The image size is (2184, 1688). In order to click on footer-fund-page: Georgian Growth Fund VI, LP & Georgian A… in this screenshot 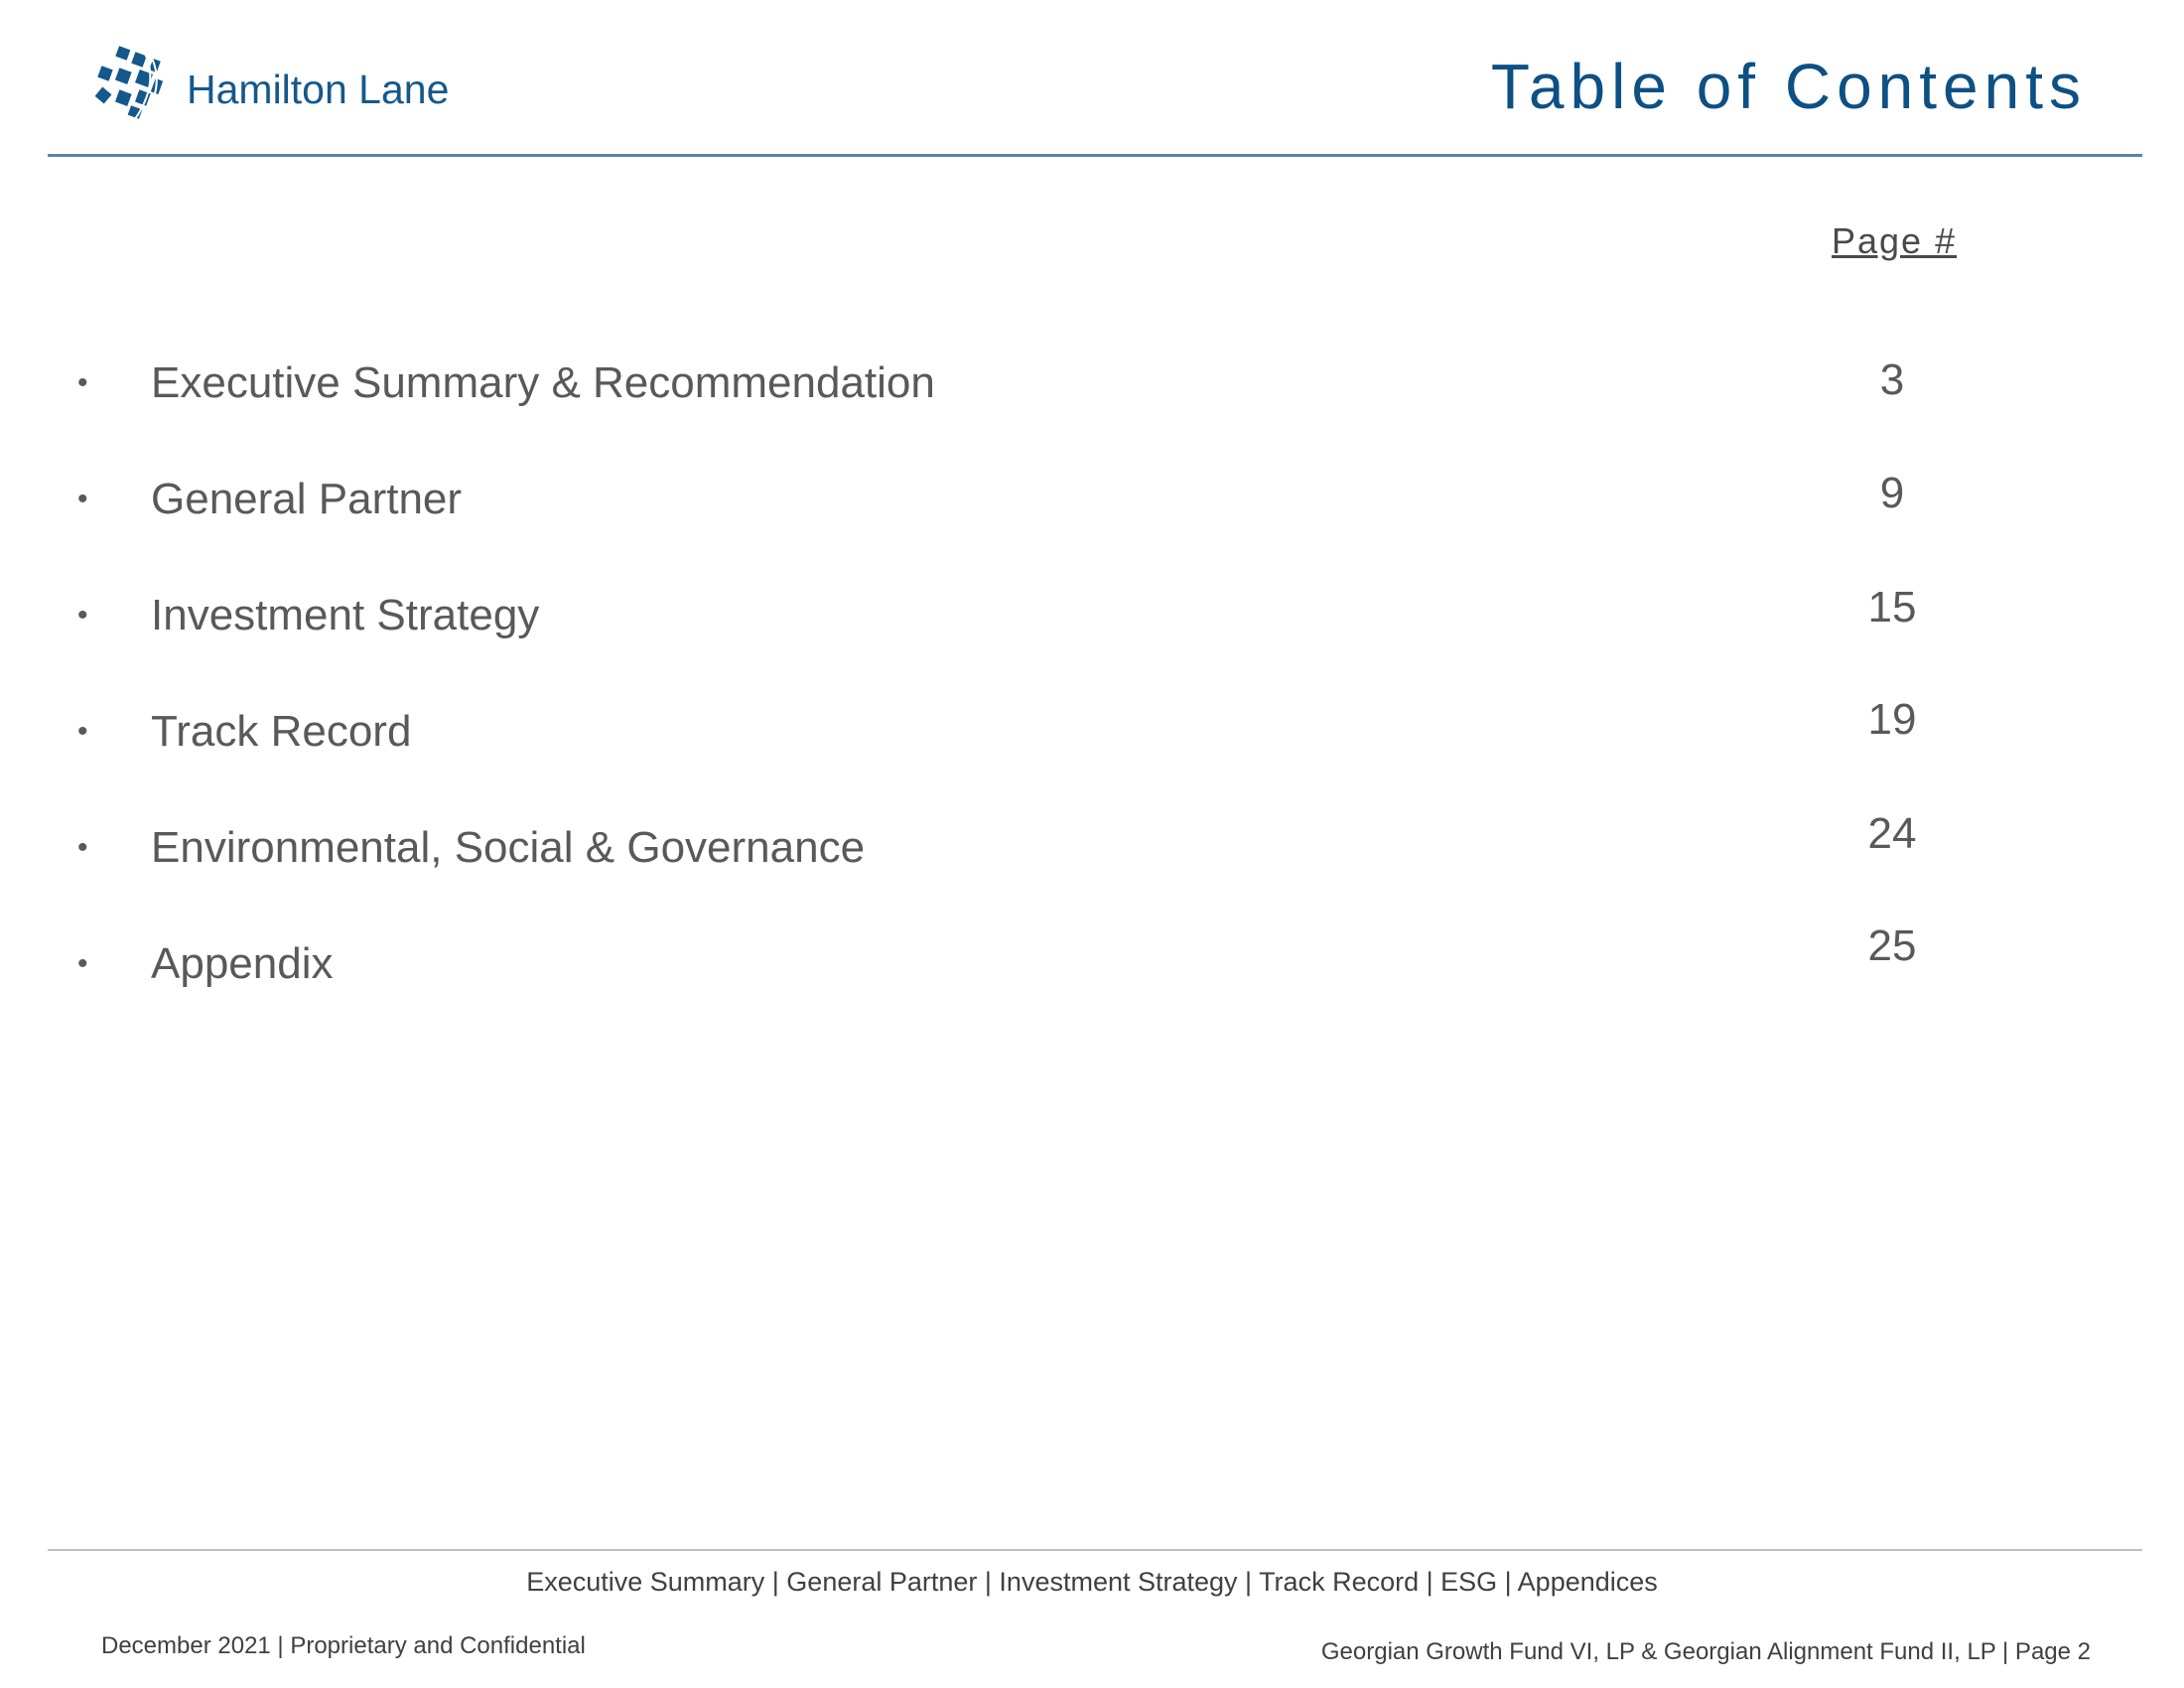, I will do `click(1705, 1651)`.